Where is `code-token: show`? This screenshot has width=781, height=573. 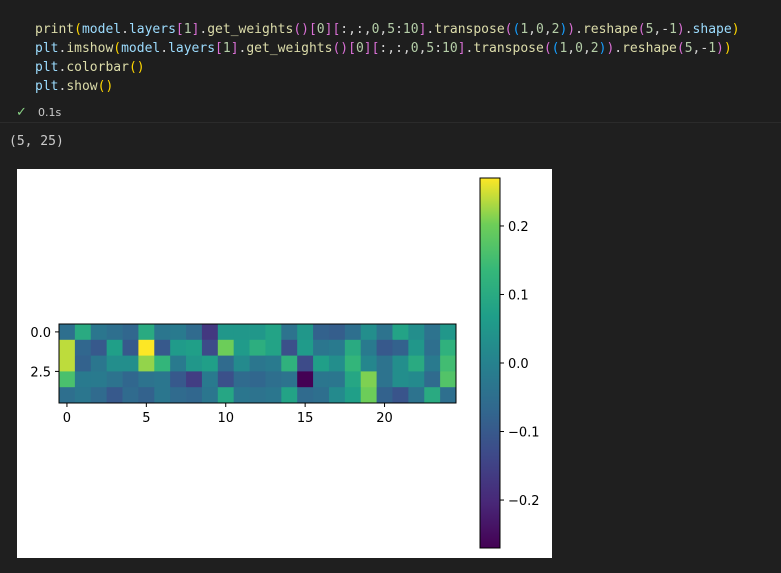
code-token: show is located at coordinates (82, 86).